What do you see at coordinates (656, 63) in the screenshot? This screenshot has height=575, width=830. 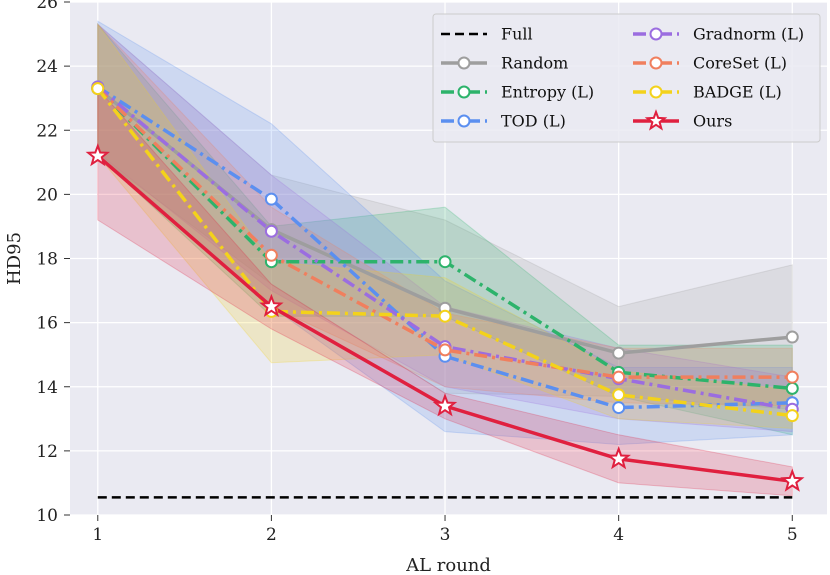 I see `legend-marker-coreset-l` at bounding box center [656, 63].